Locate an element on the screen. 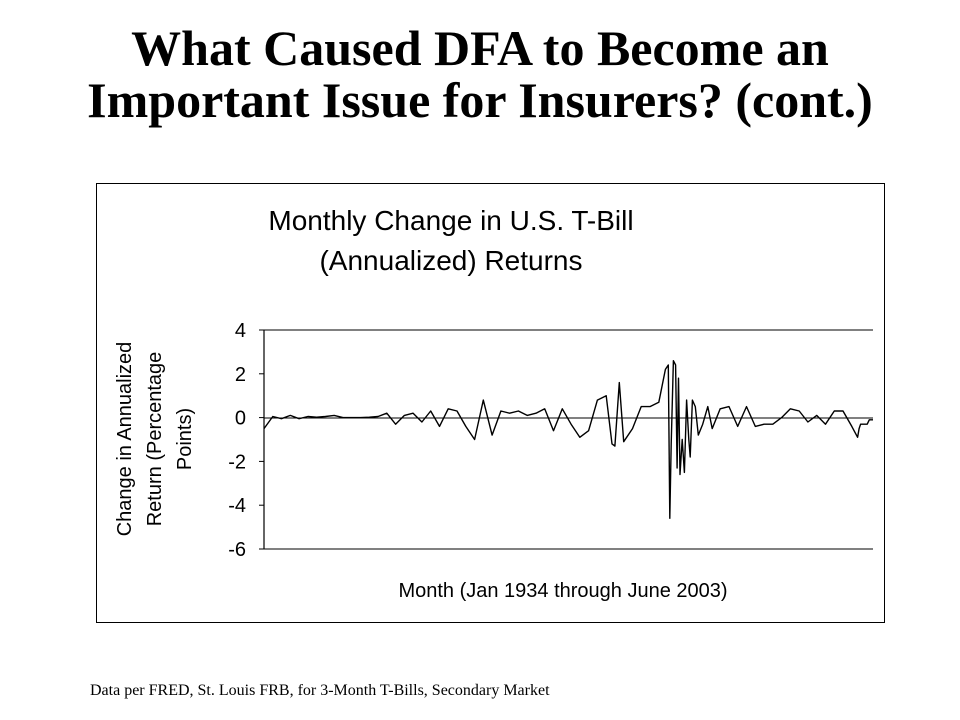 The image size is (960, 720). slide-title-line-2: Important Issue for Insurers? (cont.) is located at coordinates (480, 100).